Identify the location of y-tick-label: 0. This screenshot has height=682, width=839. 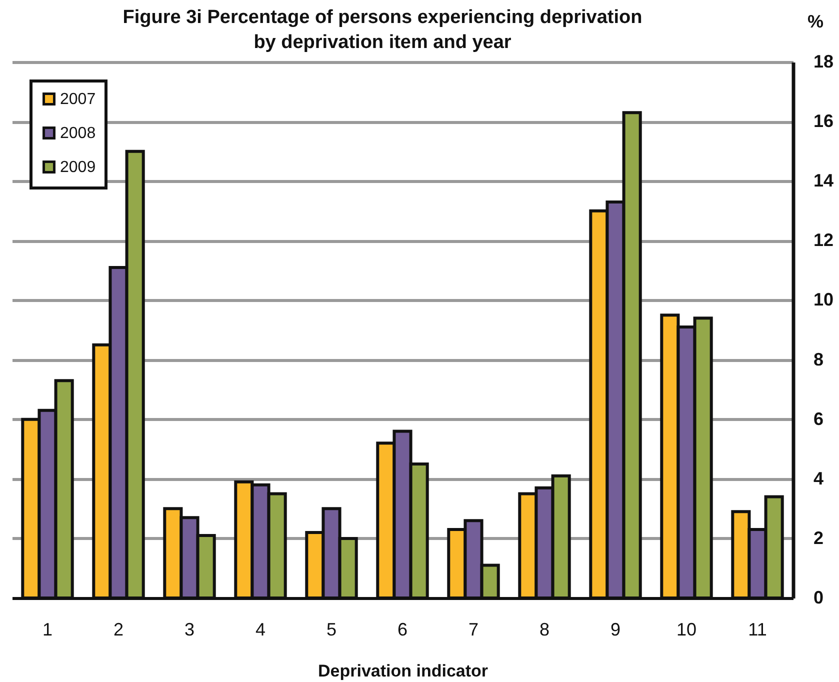
(819, 598).